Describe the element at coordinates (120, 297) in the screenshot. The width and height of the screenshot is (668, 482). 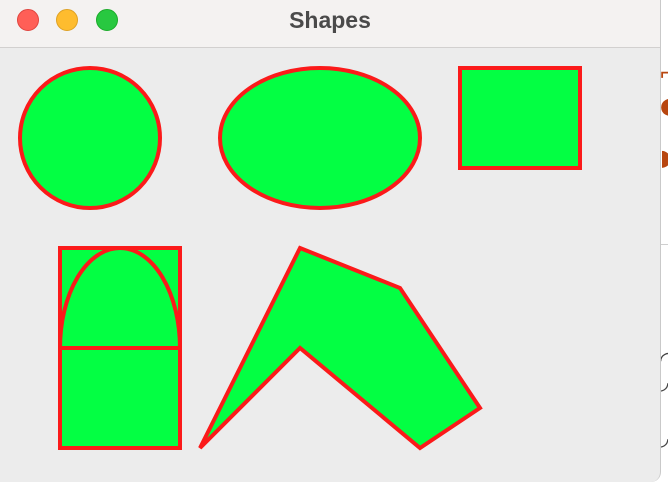
I see `semi-ellipse-arc` at that location.